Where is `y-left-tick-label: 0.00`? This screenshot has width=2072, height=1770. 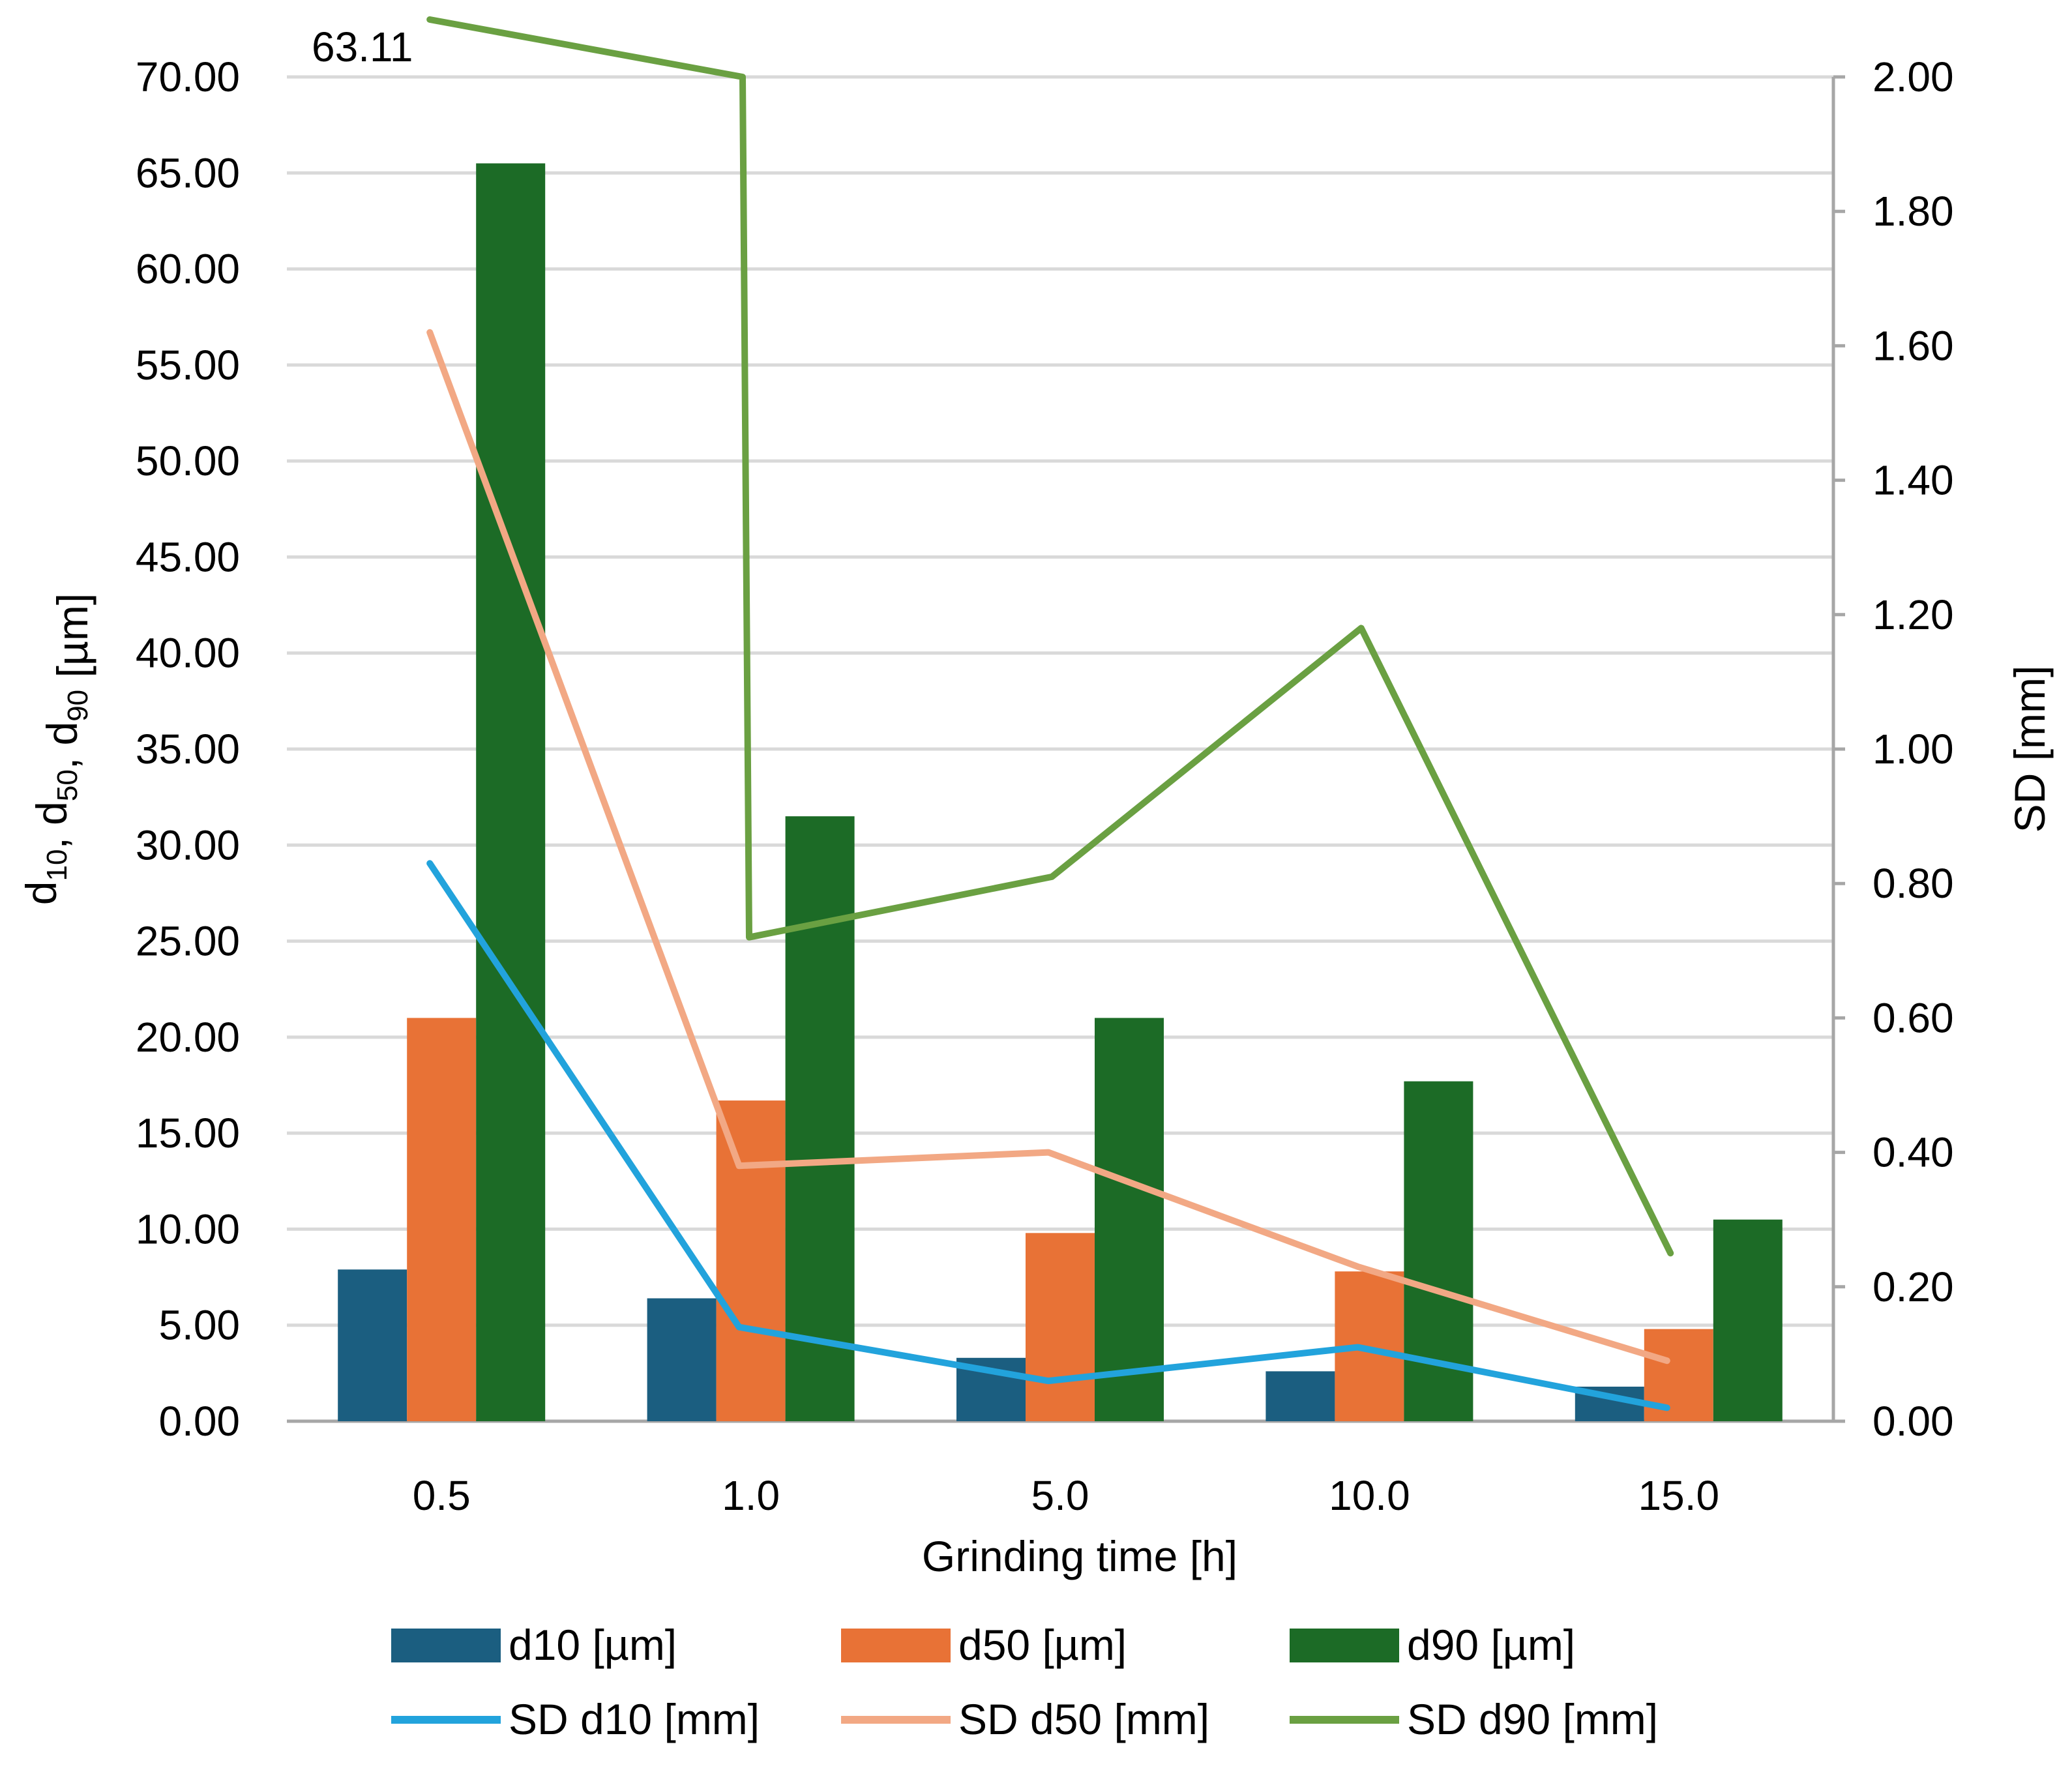 y-left-tick-label: 0.00 is located at coordinates (199, 1421).